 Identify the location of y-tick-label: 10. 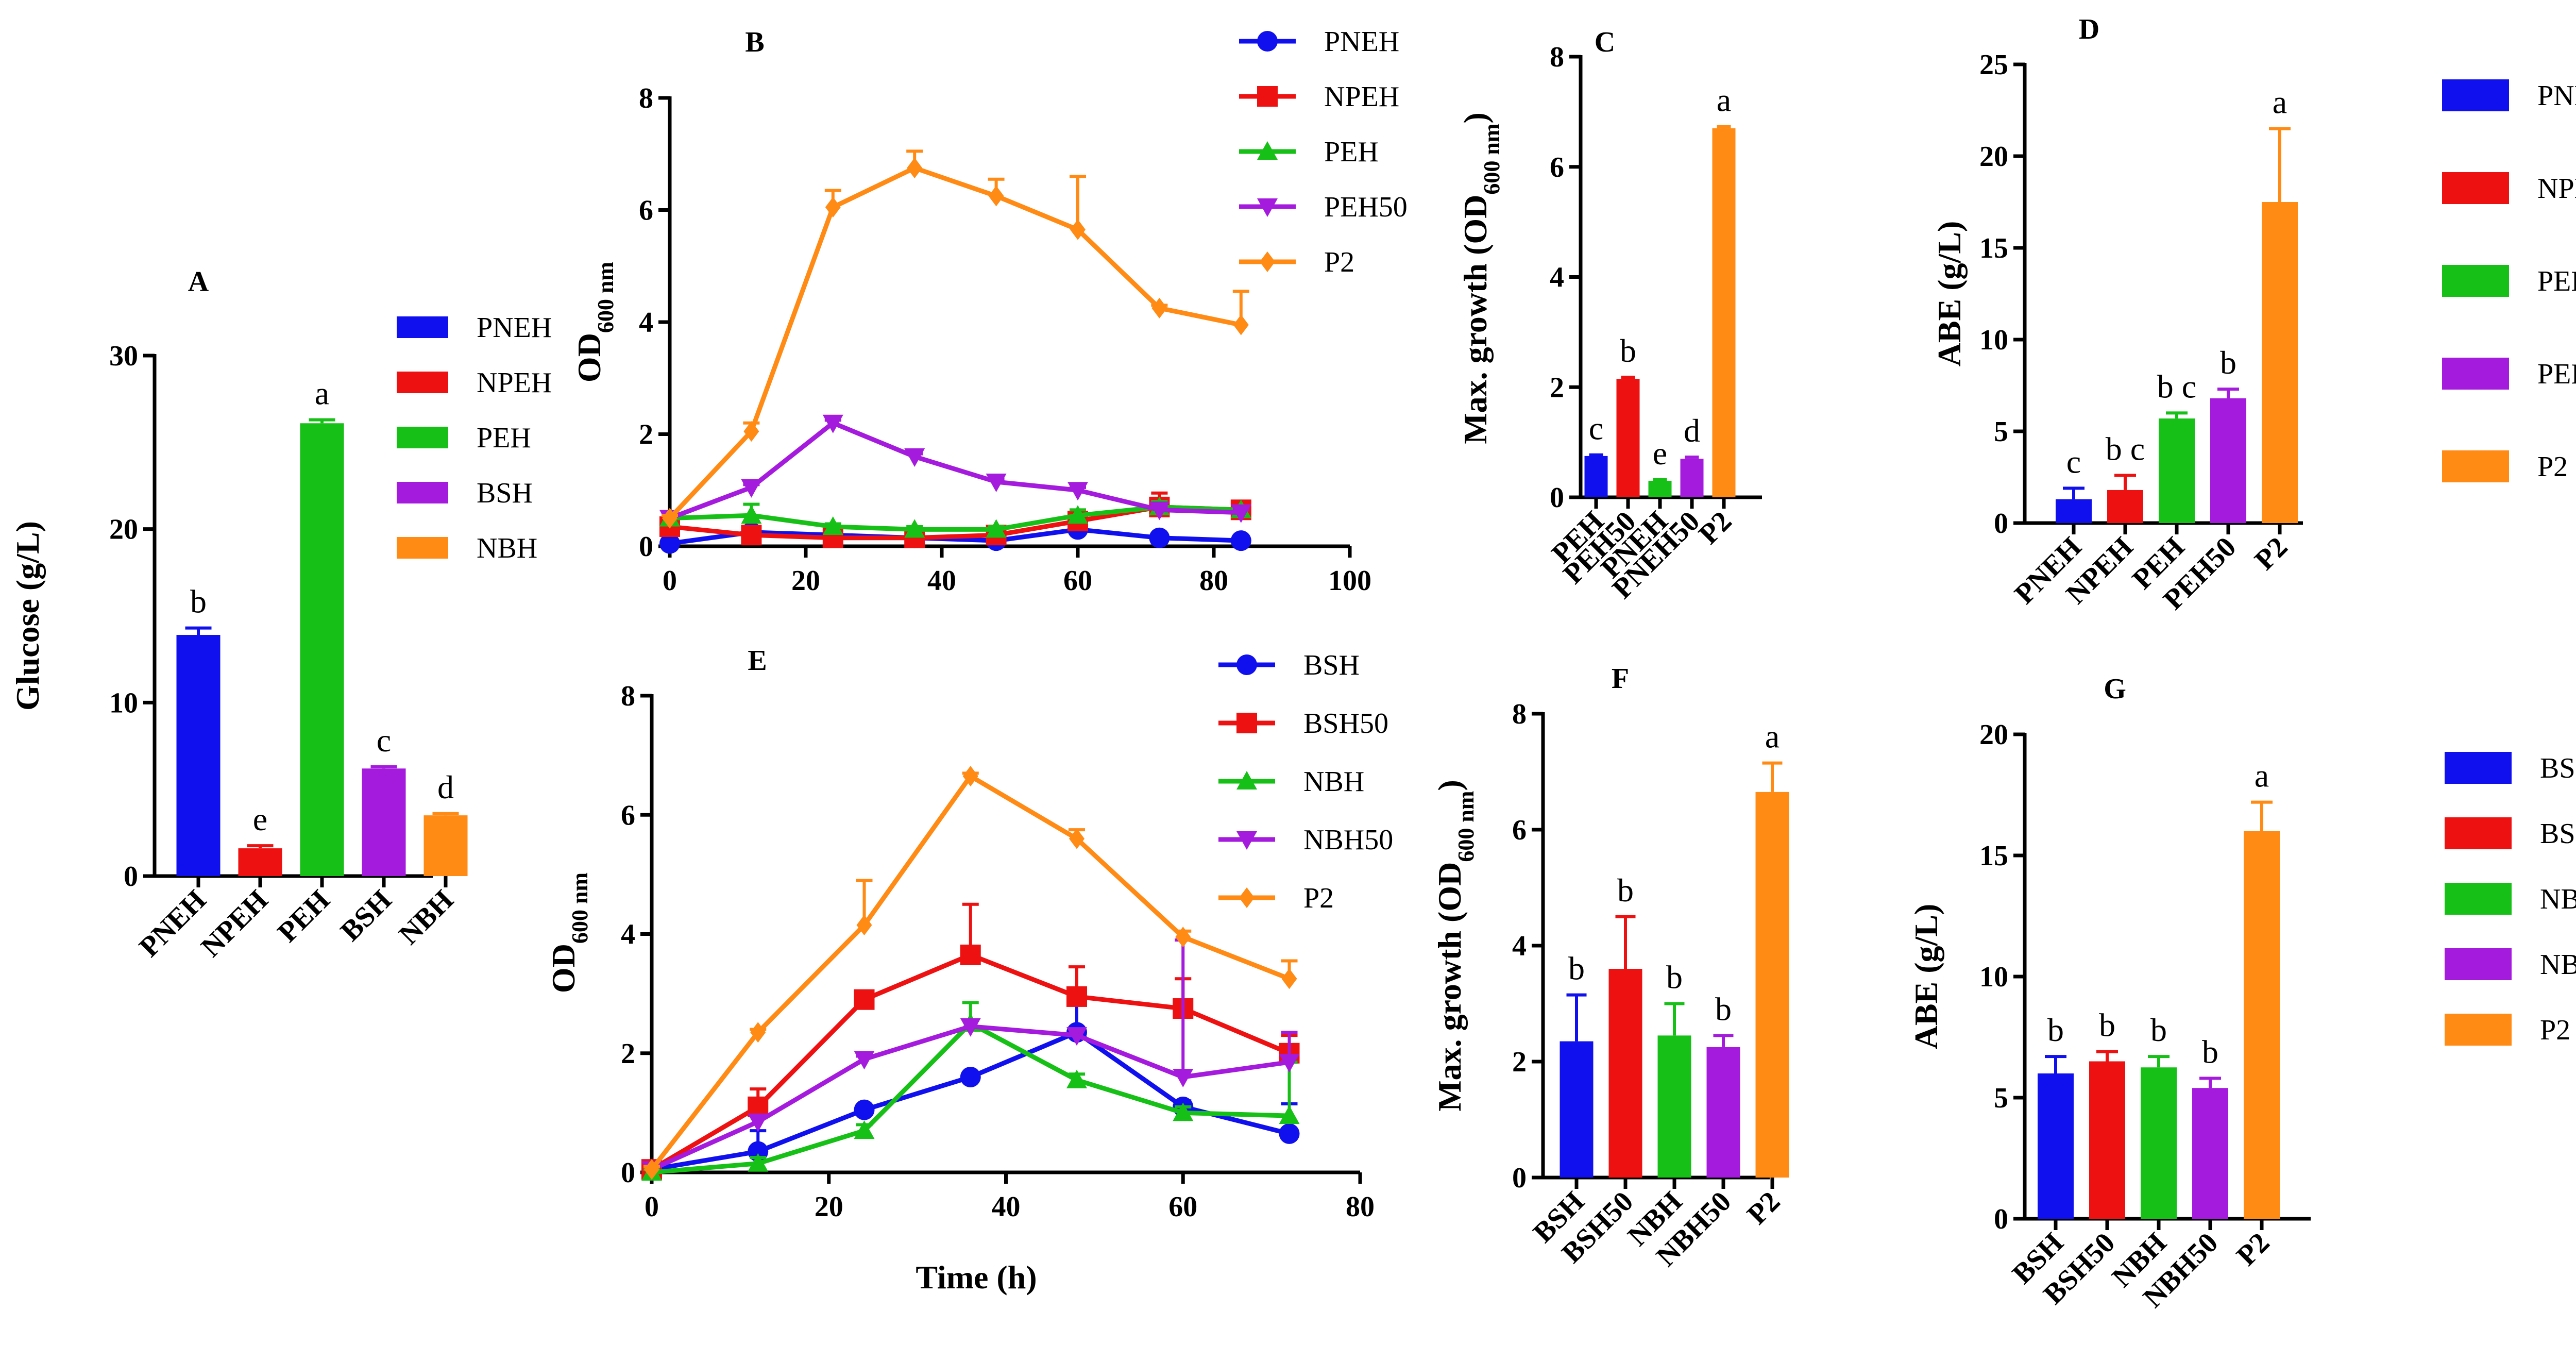
(124, 703).